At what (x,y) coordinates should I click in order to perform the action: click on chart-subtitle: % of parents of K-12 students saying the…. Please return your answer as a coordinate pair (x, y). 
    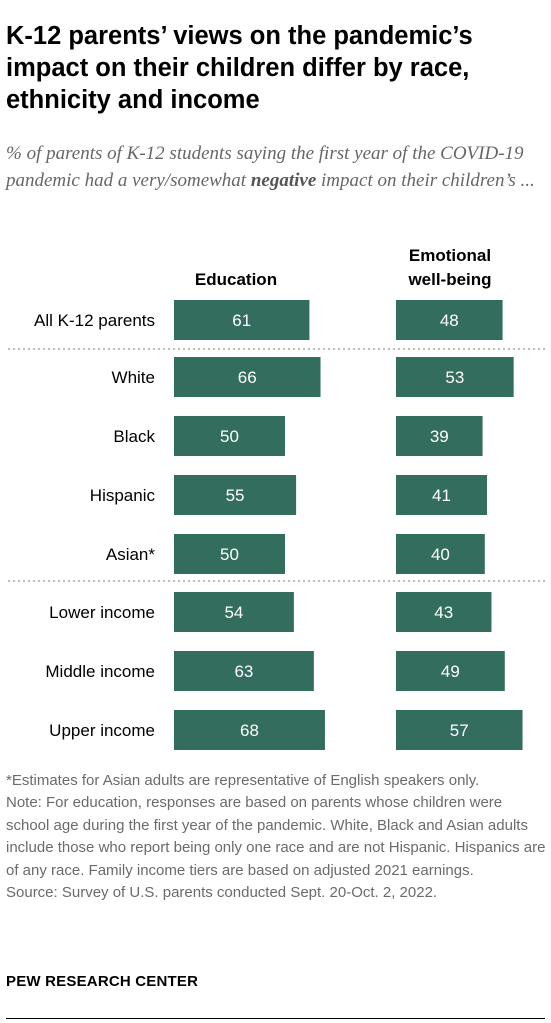
    Looking at the image, I should click on (276, 167).